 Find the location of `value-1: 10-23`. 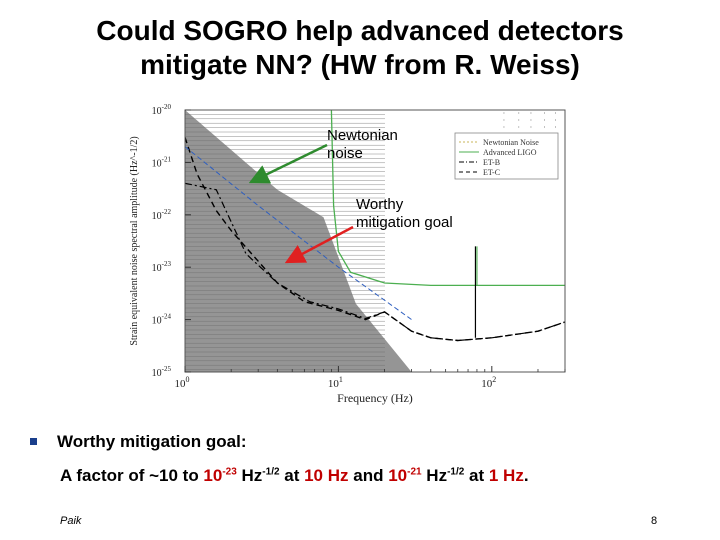

value-1: 10-23 is located at coordinates (219, 475).